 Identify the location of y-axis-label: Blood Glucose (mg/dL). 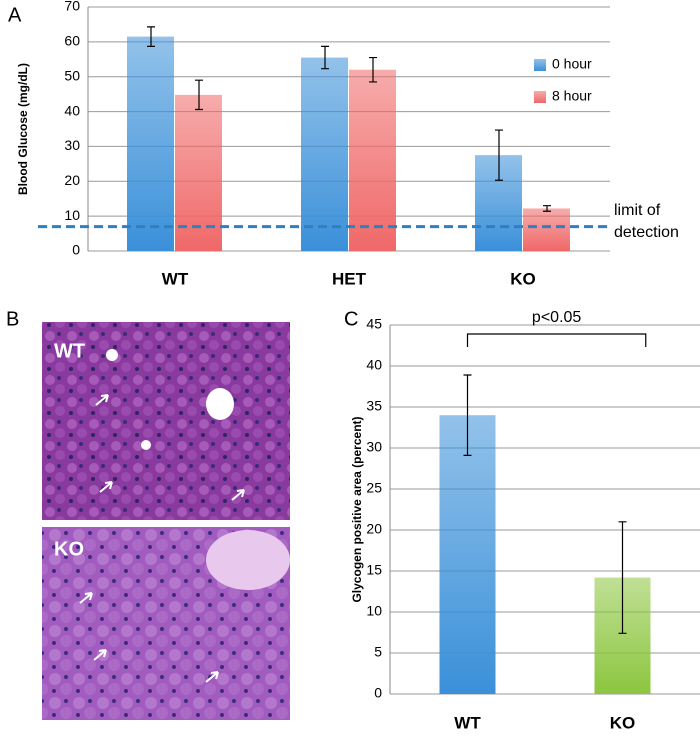
(23, 129).